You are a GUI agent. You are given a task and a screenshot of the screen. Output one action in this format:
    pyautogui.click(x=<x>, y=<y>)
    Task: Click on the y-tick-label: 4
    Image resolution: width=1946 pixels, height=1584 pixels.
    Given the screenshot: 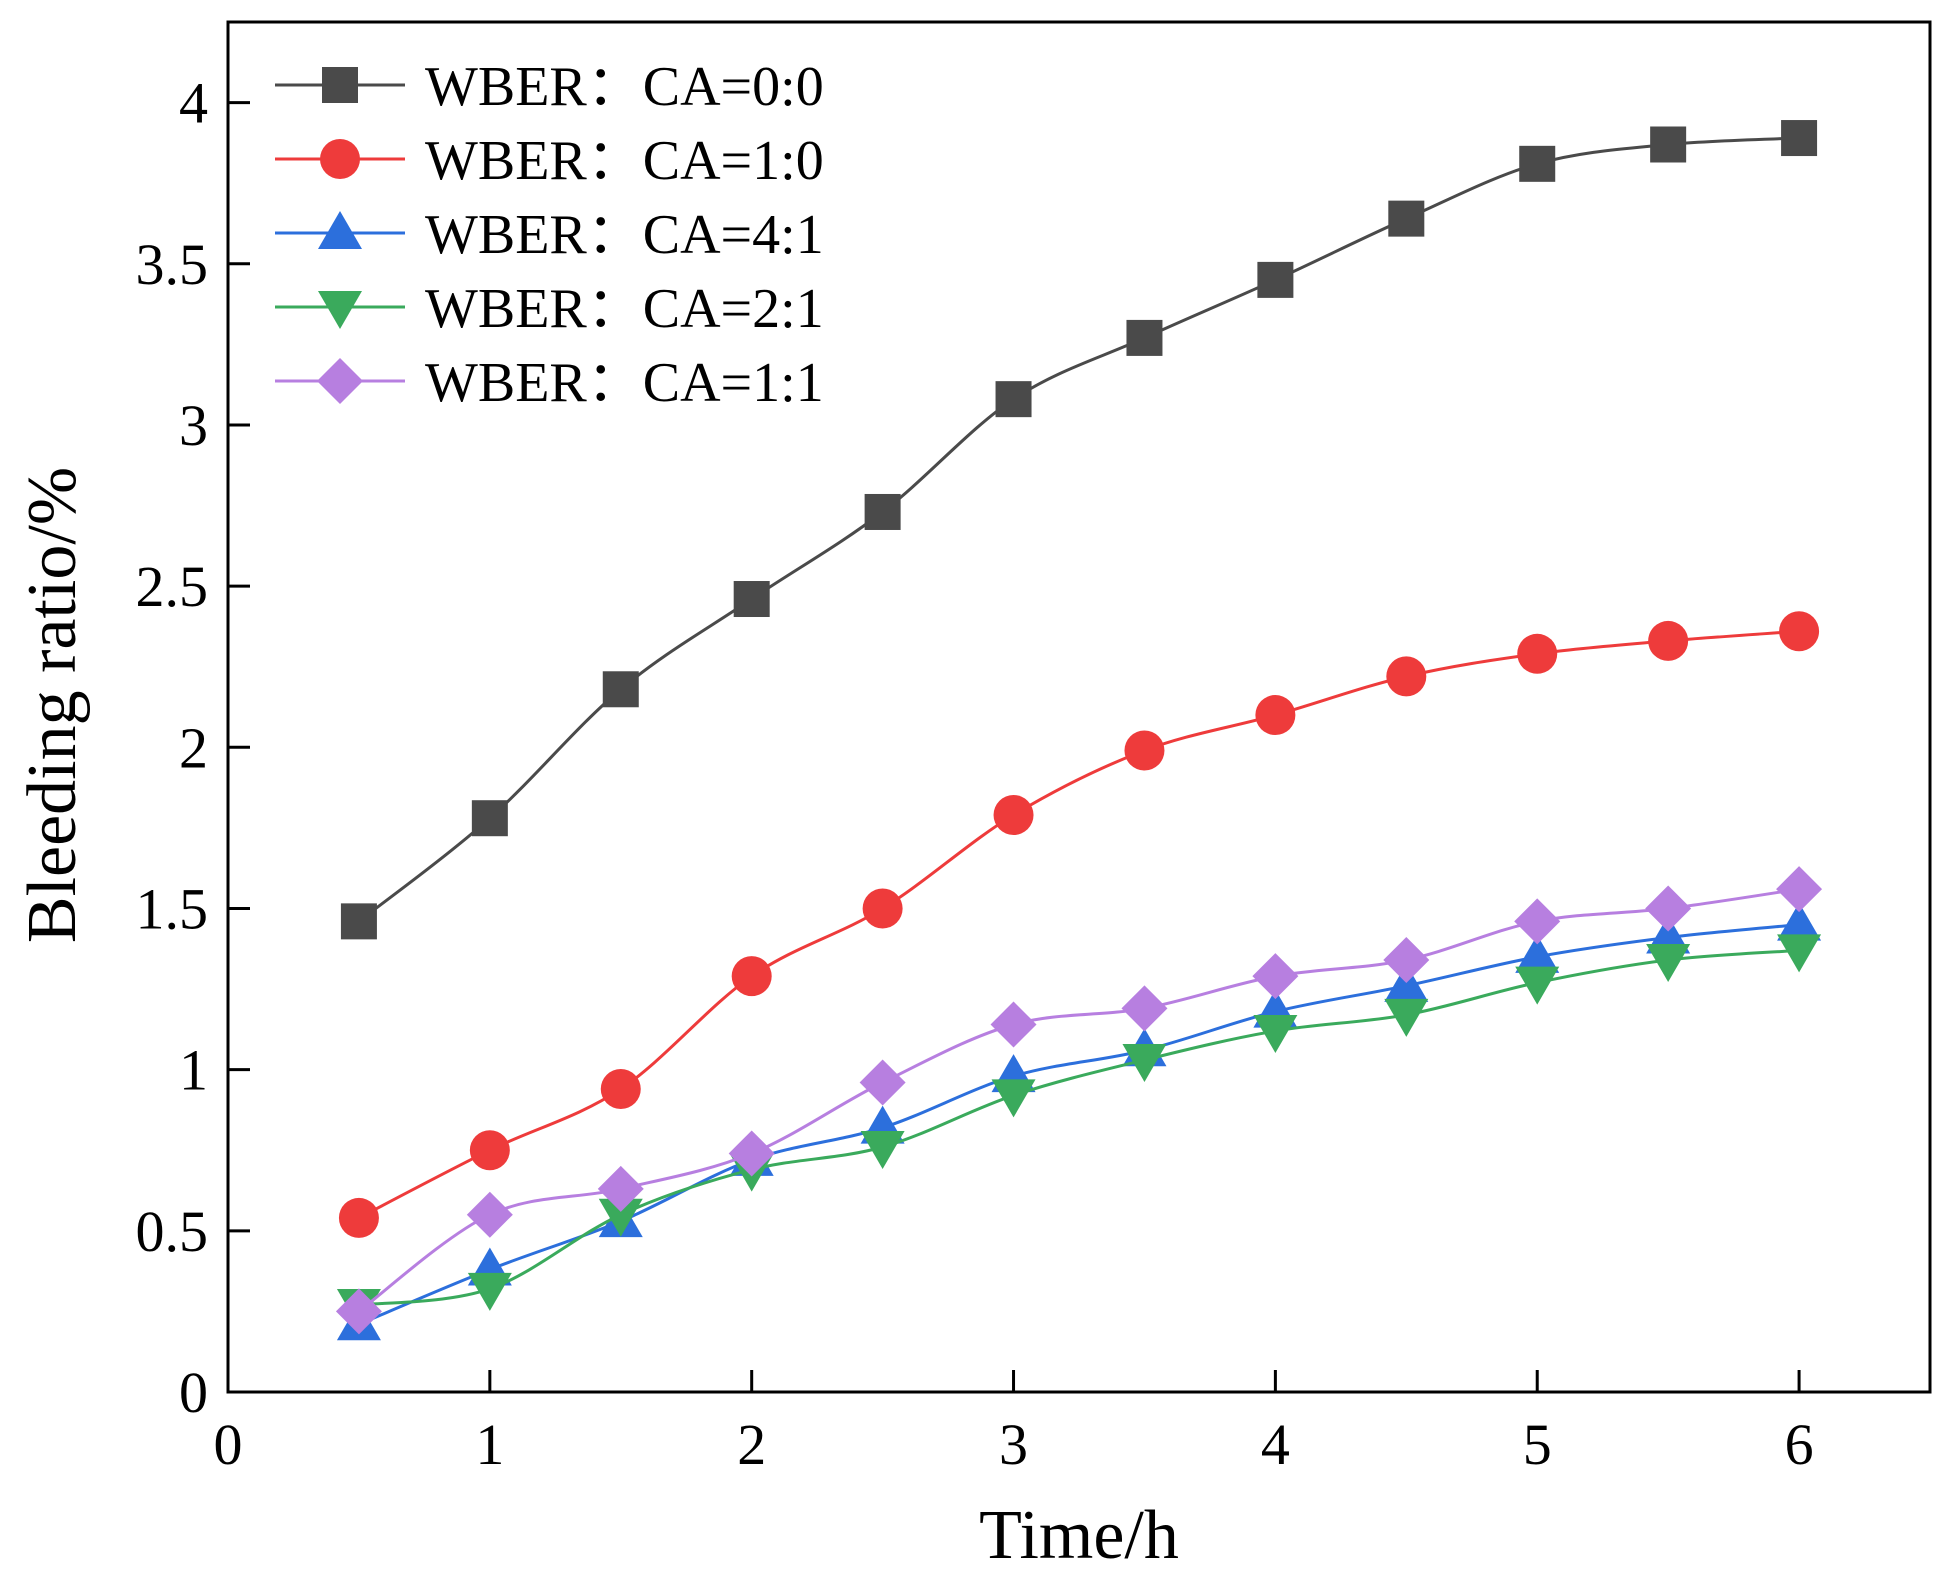 What is the action you would take?
    pyautogui.click(x=193, y=103)
    